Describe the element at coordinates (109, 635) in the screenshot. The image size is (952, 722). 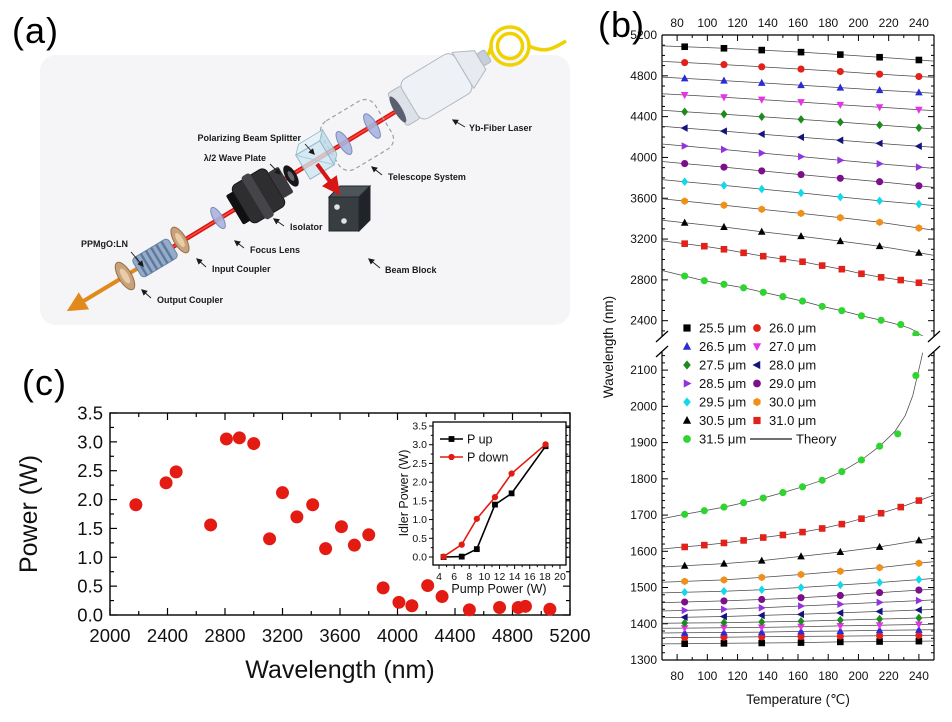
I see `x-tick-label: 2000` at that location.